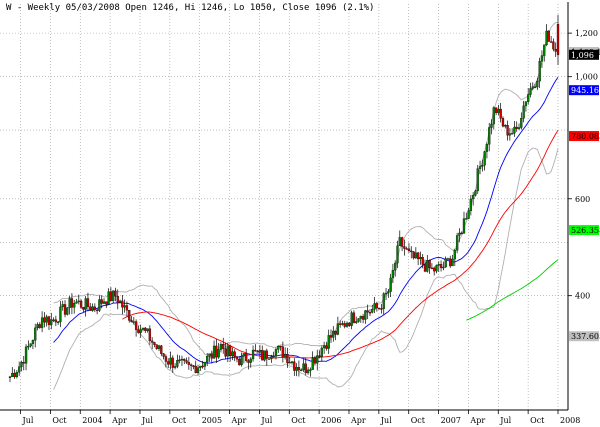 The width and height of the screenshot is (600, 427). Describe the element at coordinates (59, 420) in the screenshot. I see `x-tick-label: Oct` at that location.